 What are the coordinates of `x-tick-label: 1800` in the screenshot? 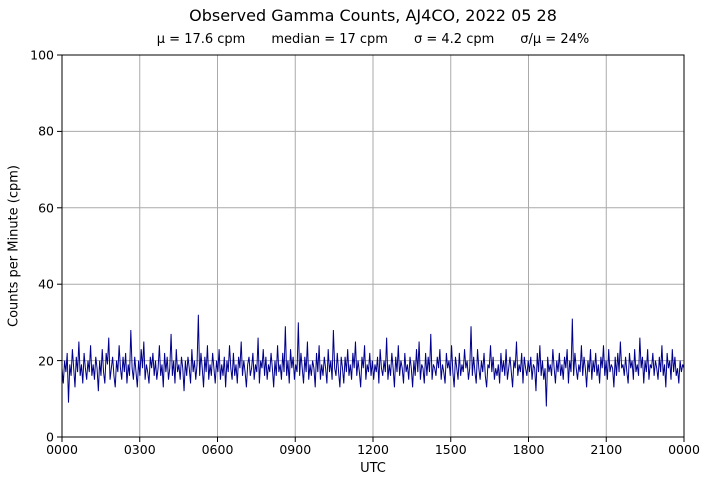 It's located at (528, 449).